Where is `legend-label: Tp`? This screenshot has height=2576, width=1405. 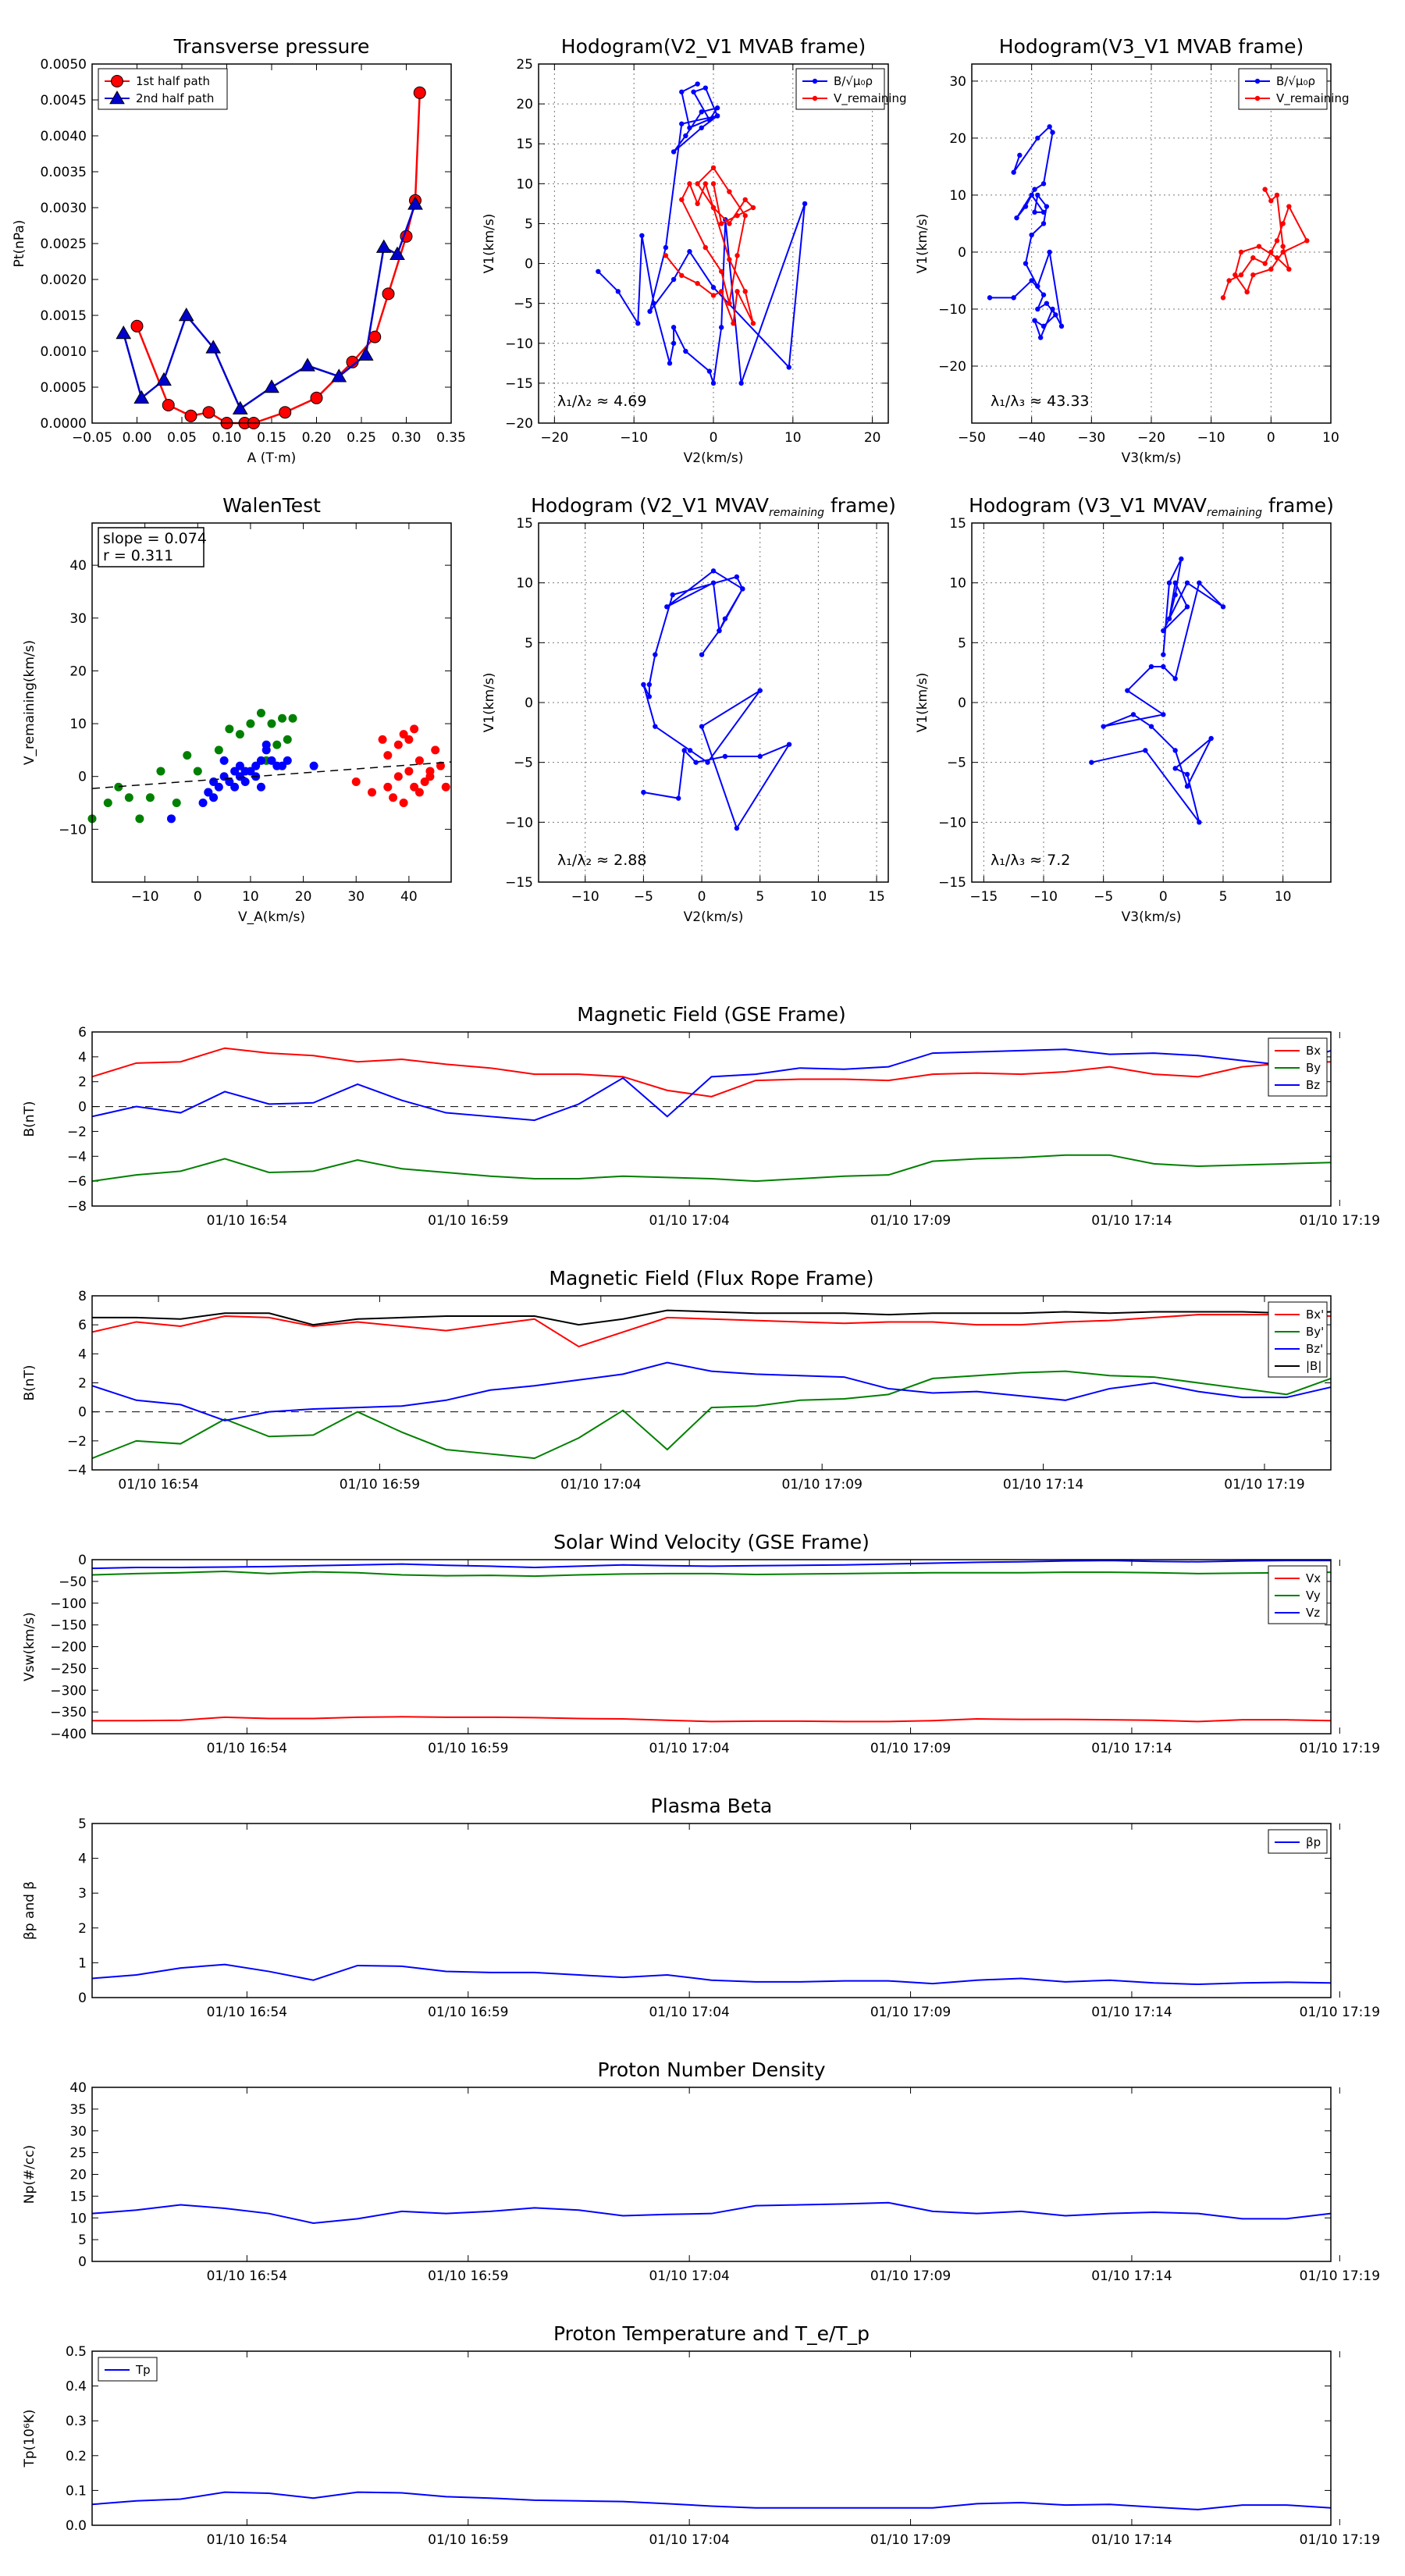
legend-label: Tp is located at coordinates (143, 2370).